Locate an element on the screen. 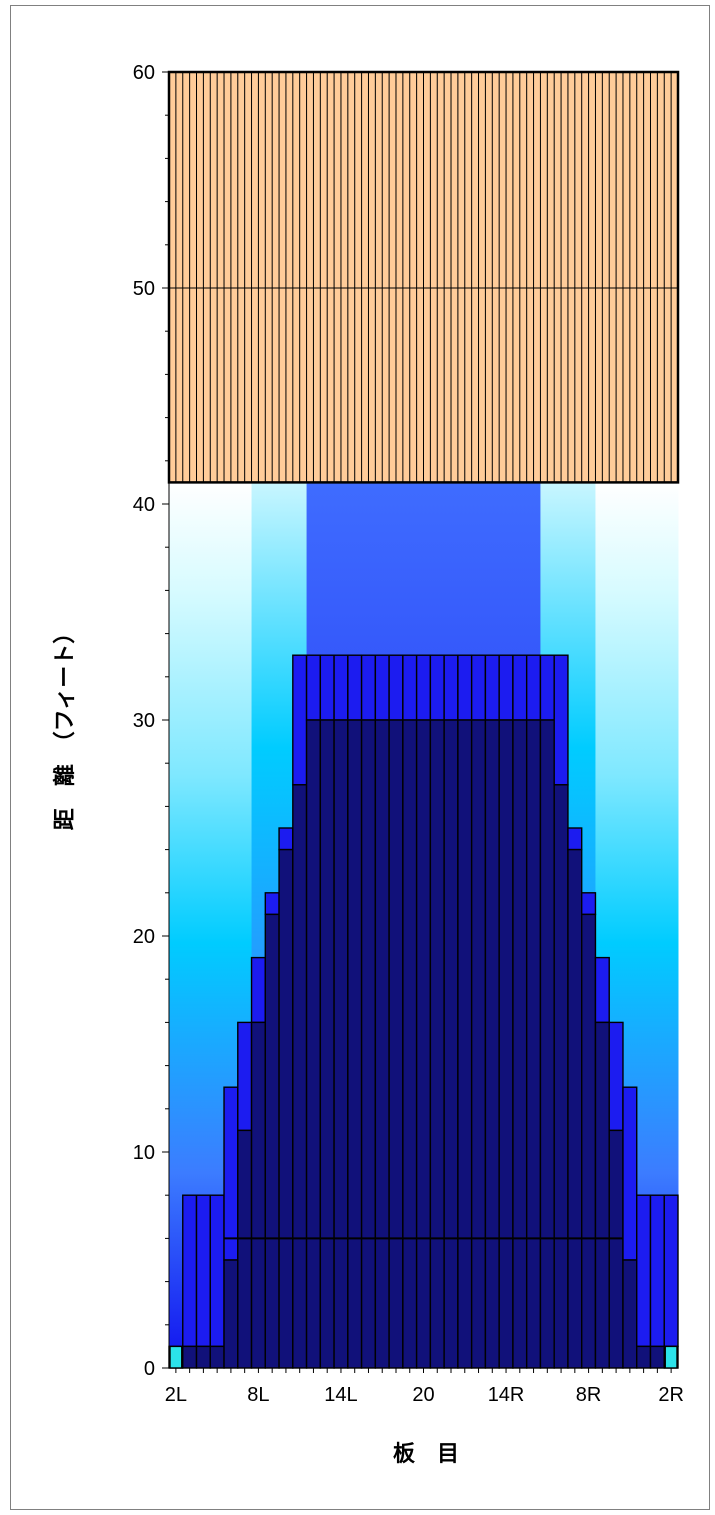 This screenshot has width=715, height=1515. y-tick-label-30: 30 is located at coordinates (144, 721).